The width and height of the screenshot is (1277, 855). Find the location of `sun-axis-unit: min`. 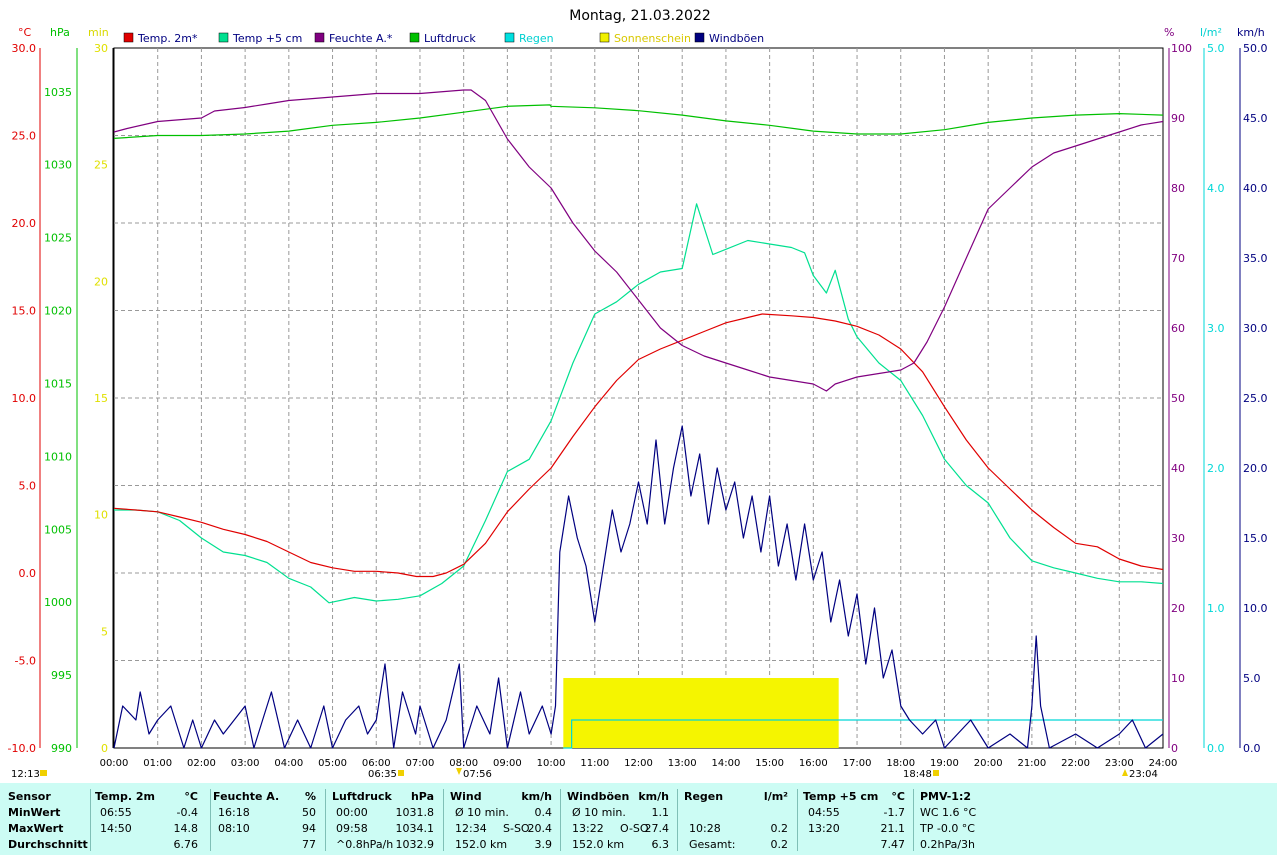

sun-axis-unit: min is located at coordinates (98, 32).